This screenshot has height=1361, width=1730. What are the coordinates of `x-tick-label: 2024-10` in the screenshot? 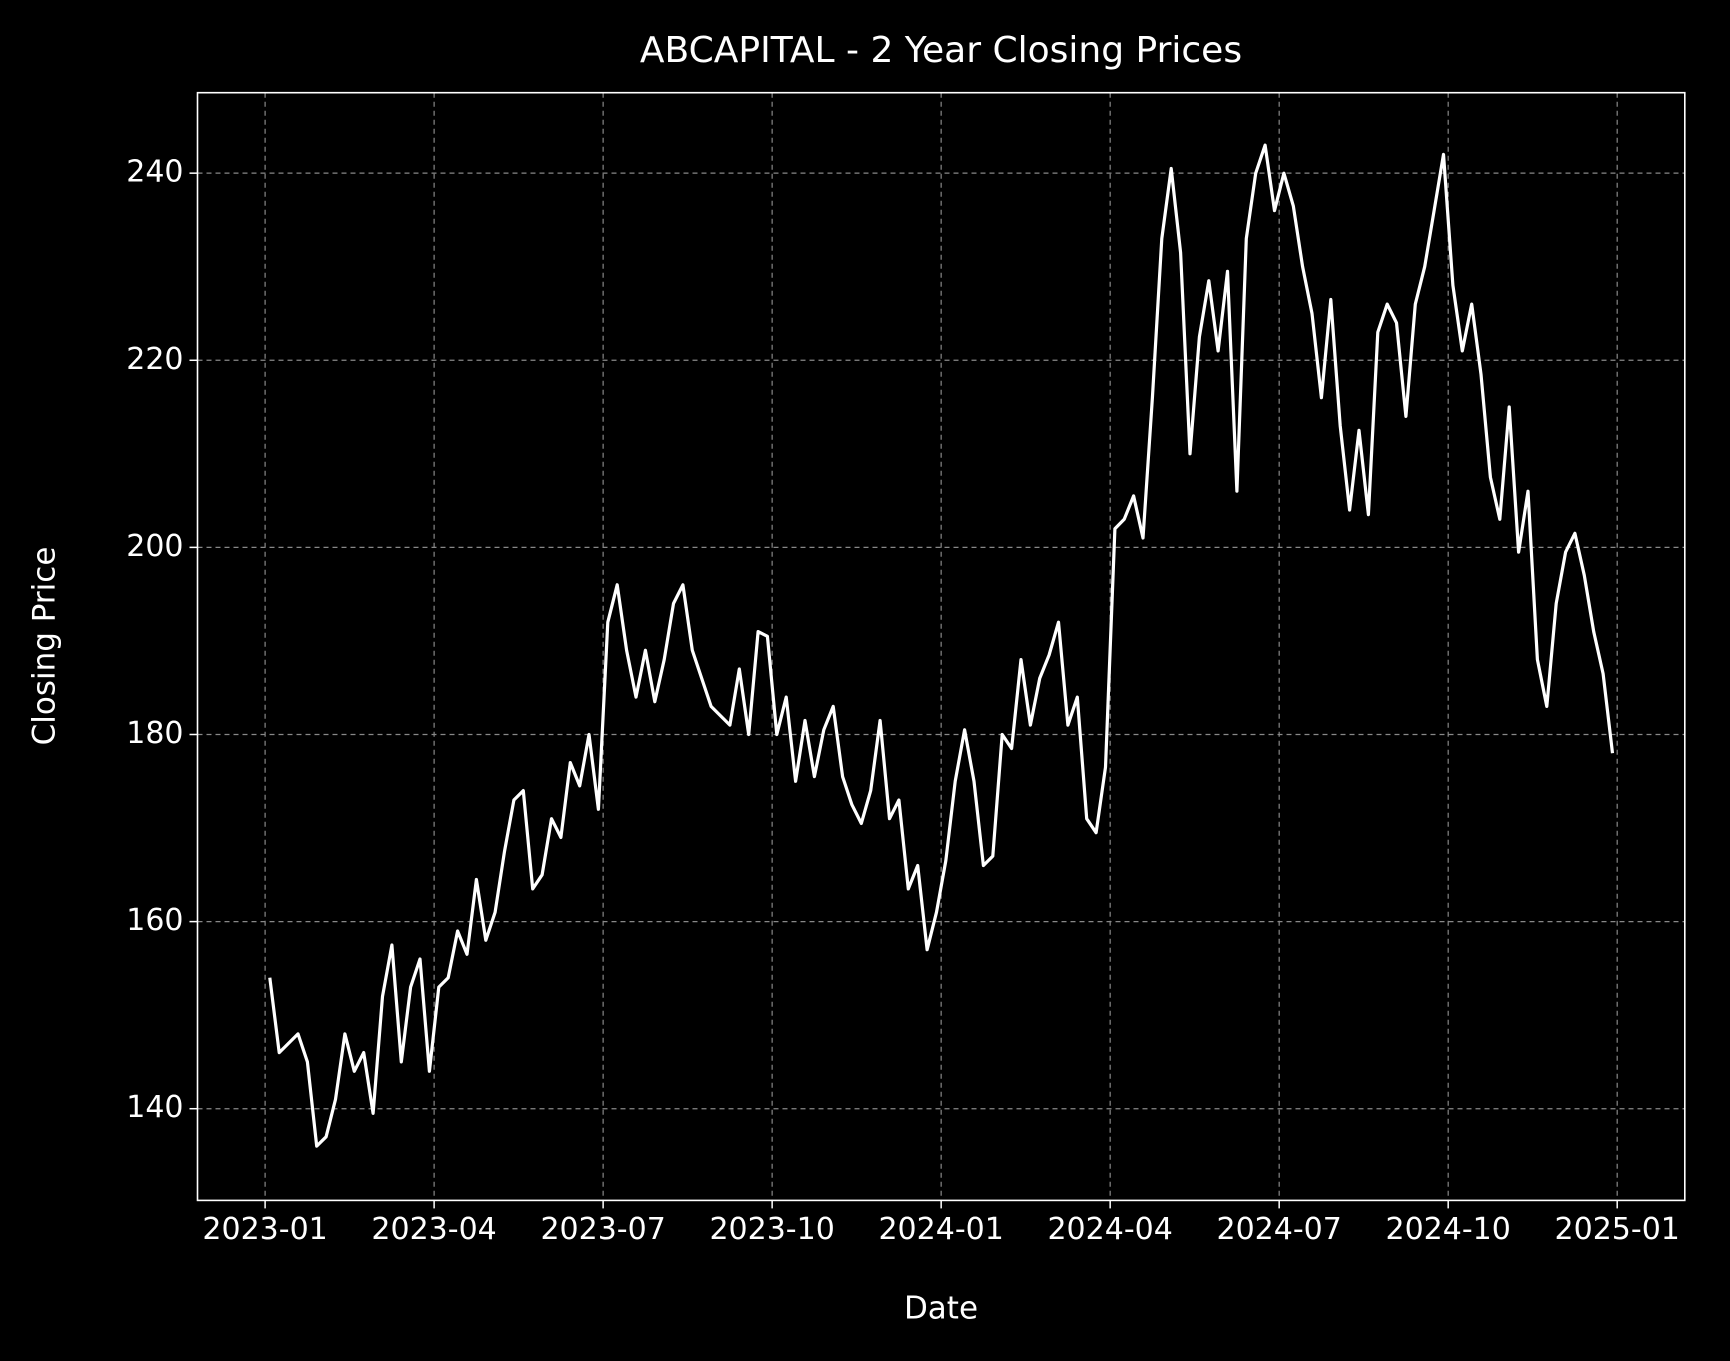 It's located at (1448, 1229).